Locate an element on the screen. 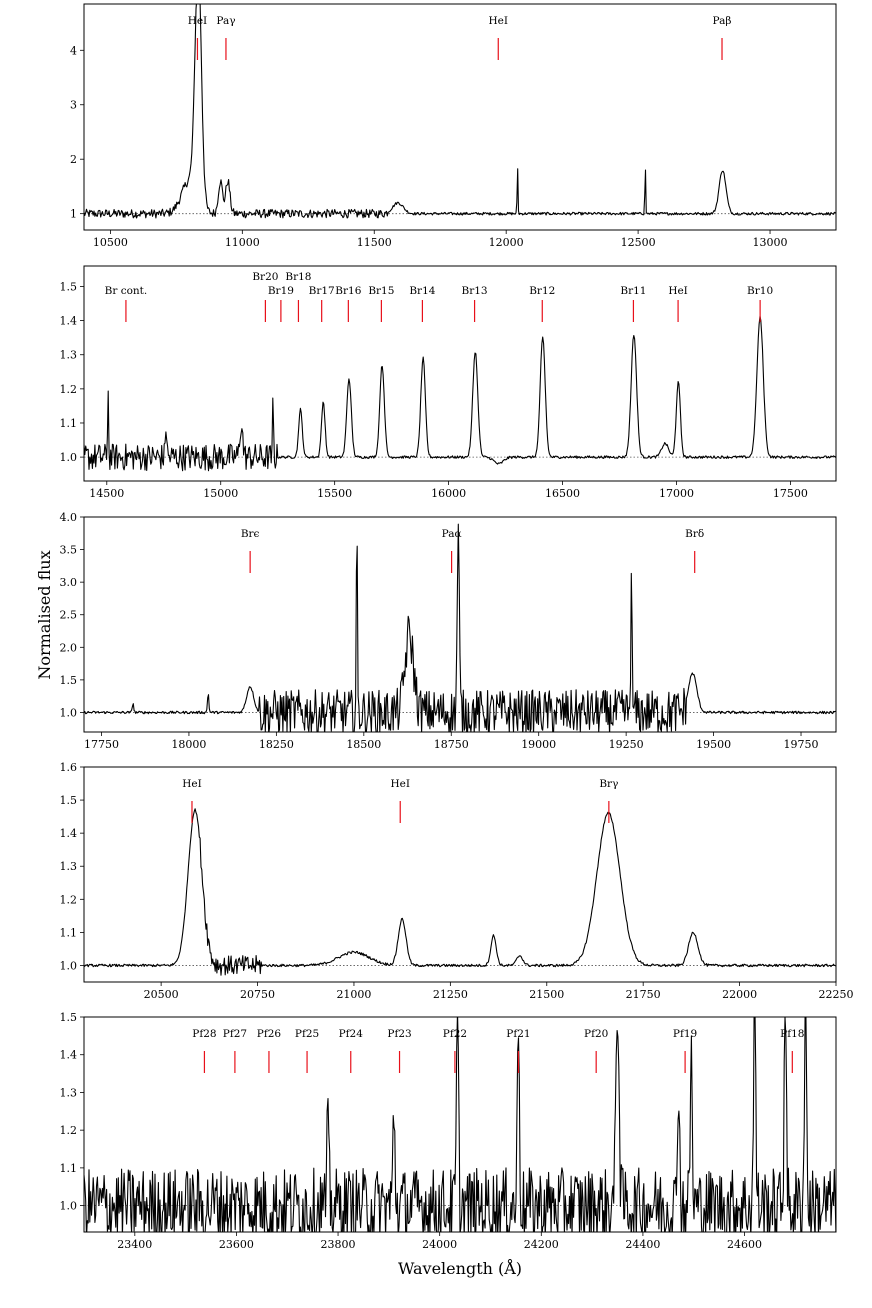 The height and width of the screenshot is (1308, 872). x-tick-label: 22000 is located at coordinates (739, 994).